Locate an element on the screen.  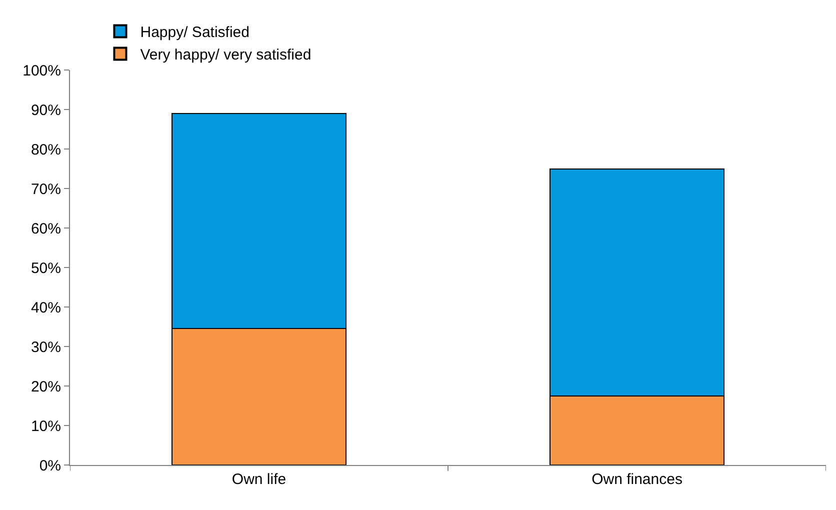
x-tick-label: Own life is located at coordinates (259, 479).